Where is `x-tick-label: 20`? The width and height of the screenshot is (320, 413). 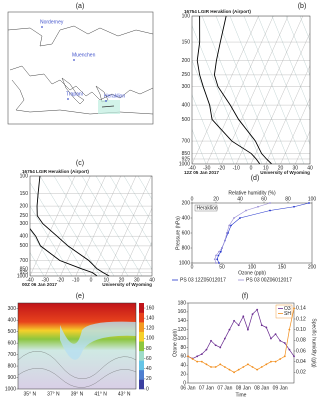 x-tick-label: 20 is located at coordinates (281, 168).